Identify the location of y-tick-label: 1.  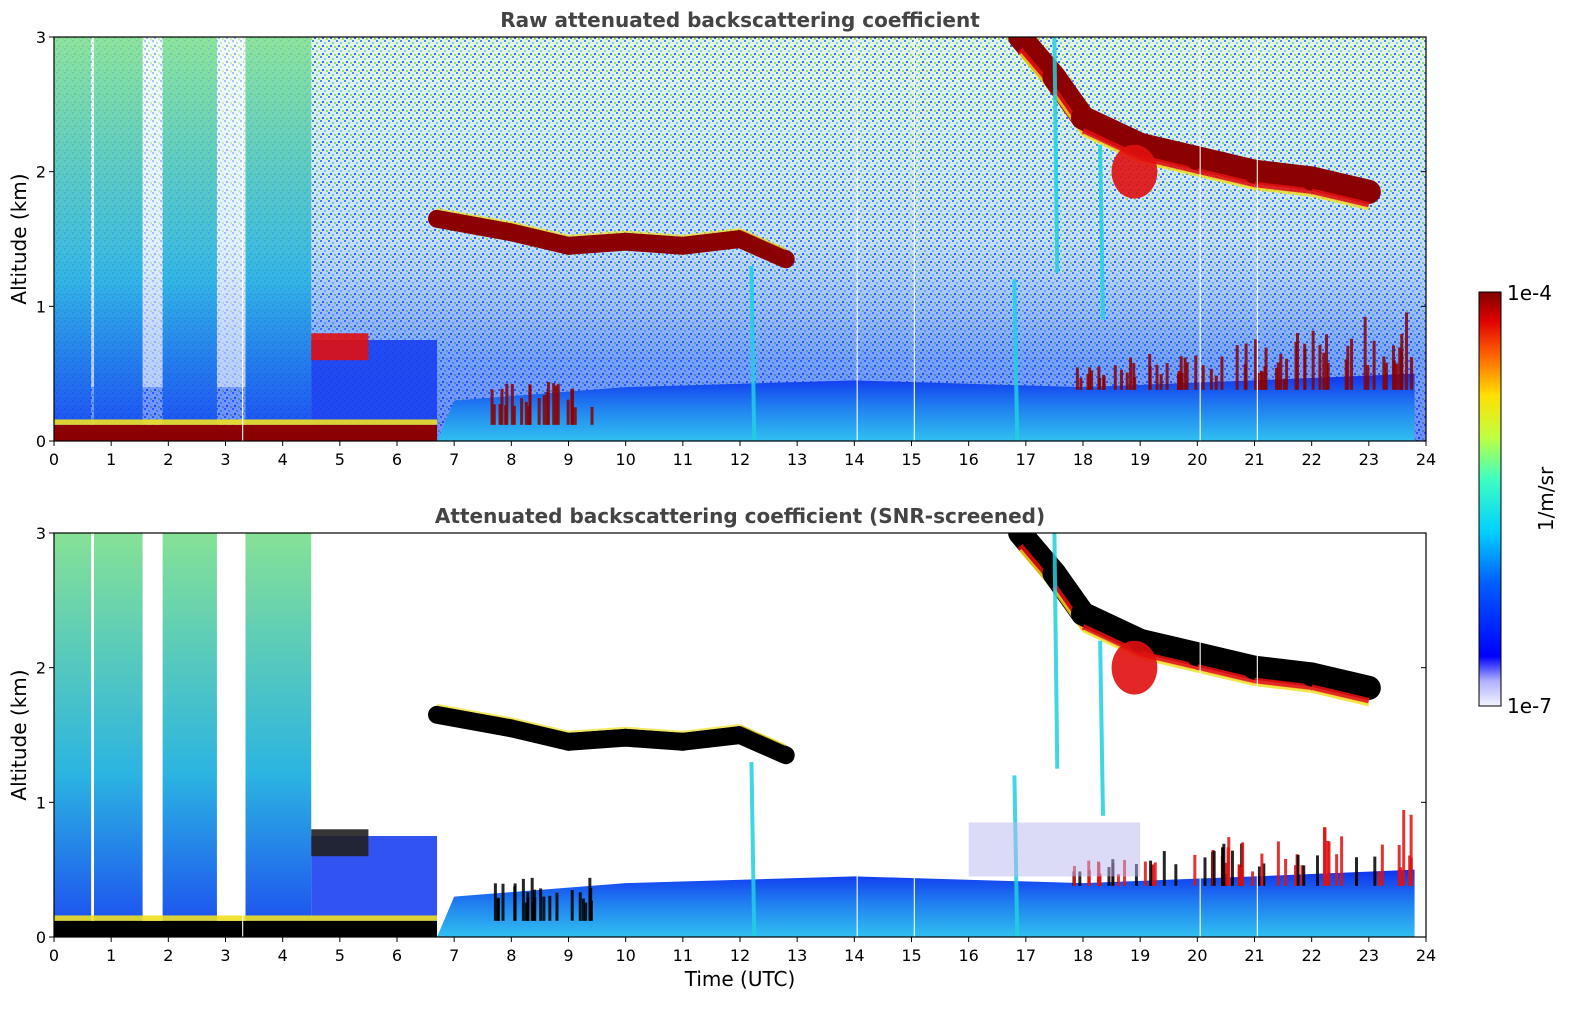
(41, 306).